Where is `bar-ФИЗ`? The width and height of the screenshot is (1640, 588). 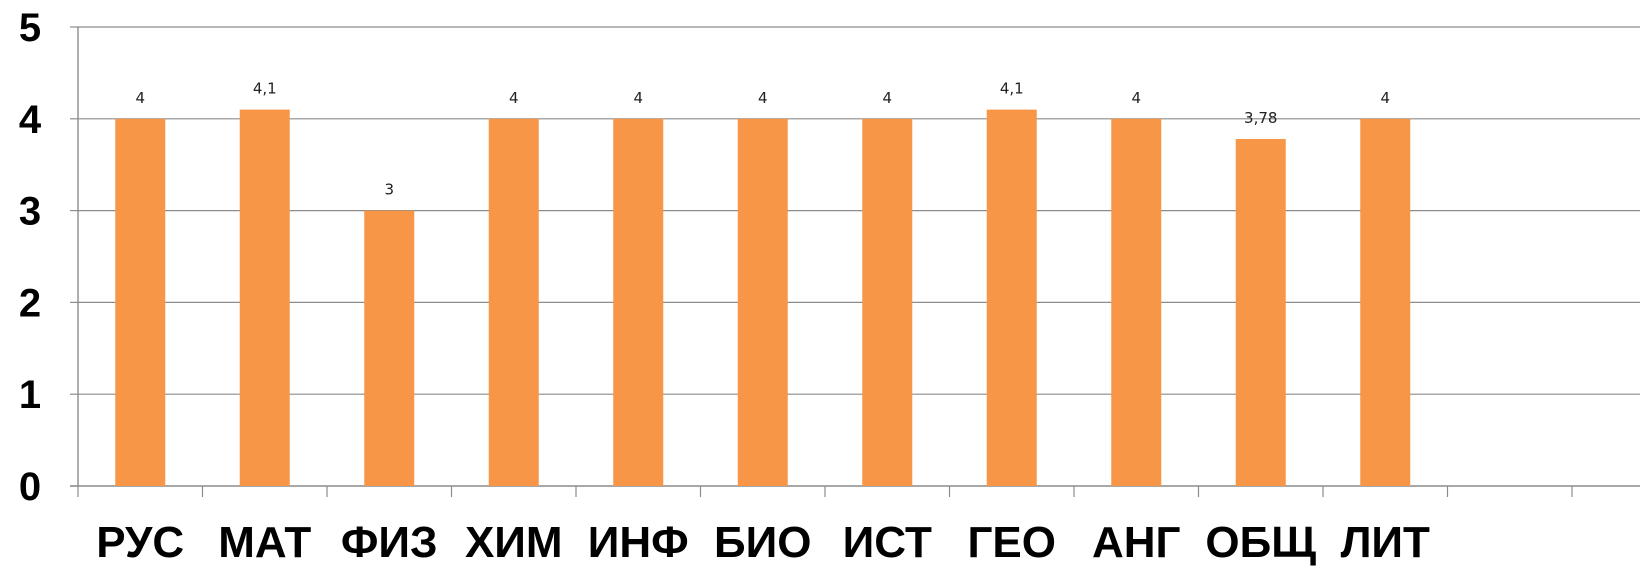 bar-ФИЗ is located at coordinates (389, 348).